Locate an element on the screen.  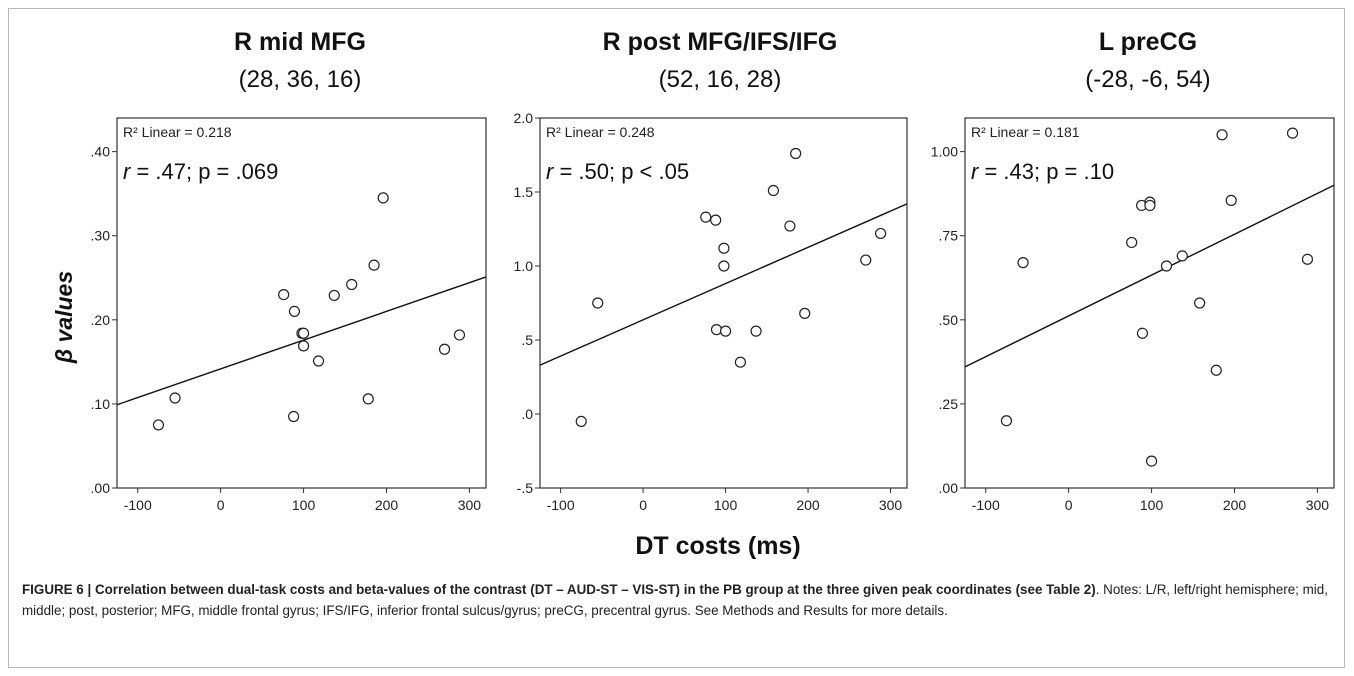
stat-label: r = .50; p < .05 is located at coordinates (617, 171).